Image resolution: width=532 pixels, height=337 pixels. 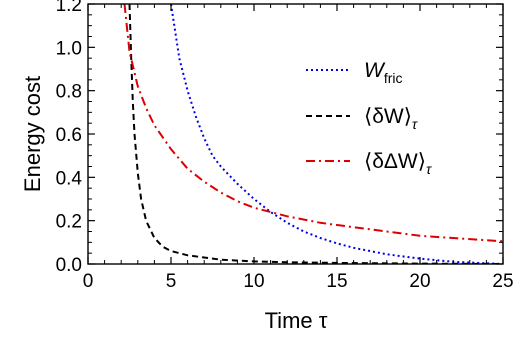 What do you see at coordinates (69, 265) in the screenshot?
I see `y-tick-label: 0.0` at bounding box center [69, 265].